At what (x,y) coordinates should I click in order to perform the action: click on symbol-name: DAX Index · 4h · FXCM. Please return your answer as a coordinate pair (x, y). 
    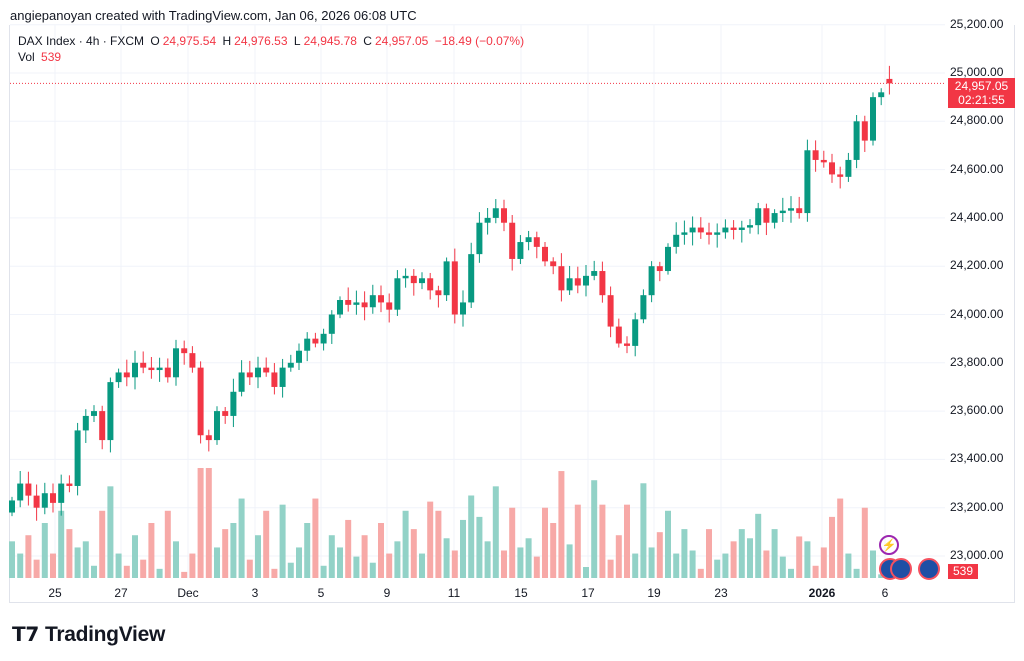
    Looking at the image, I should click on (81, 41).